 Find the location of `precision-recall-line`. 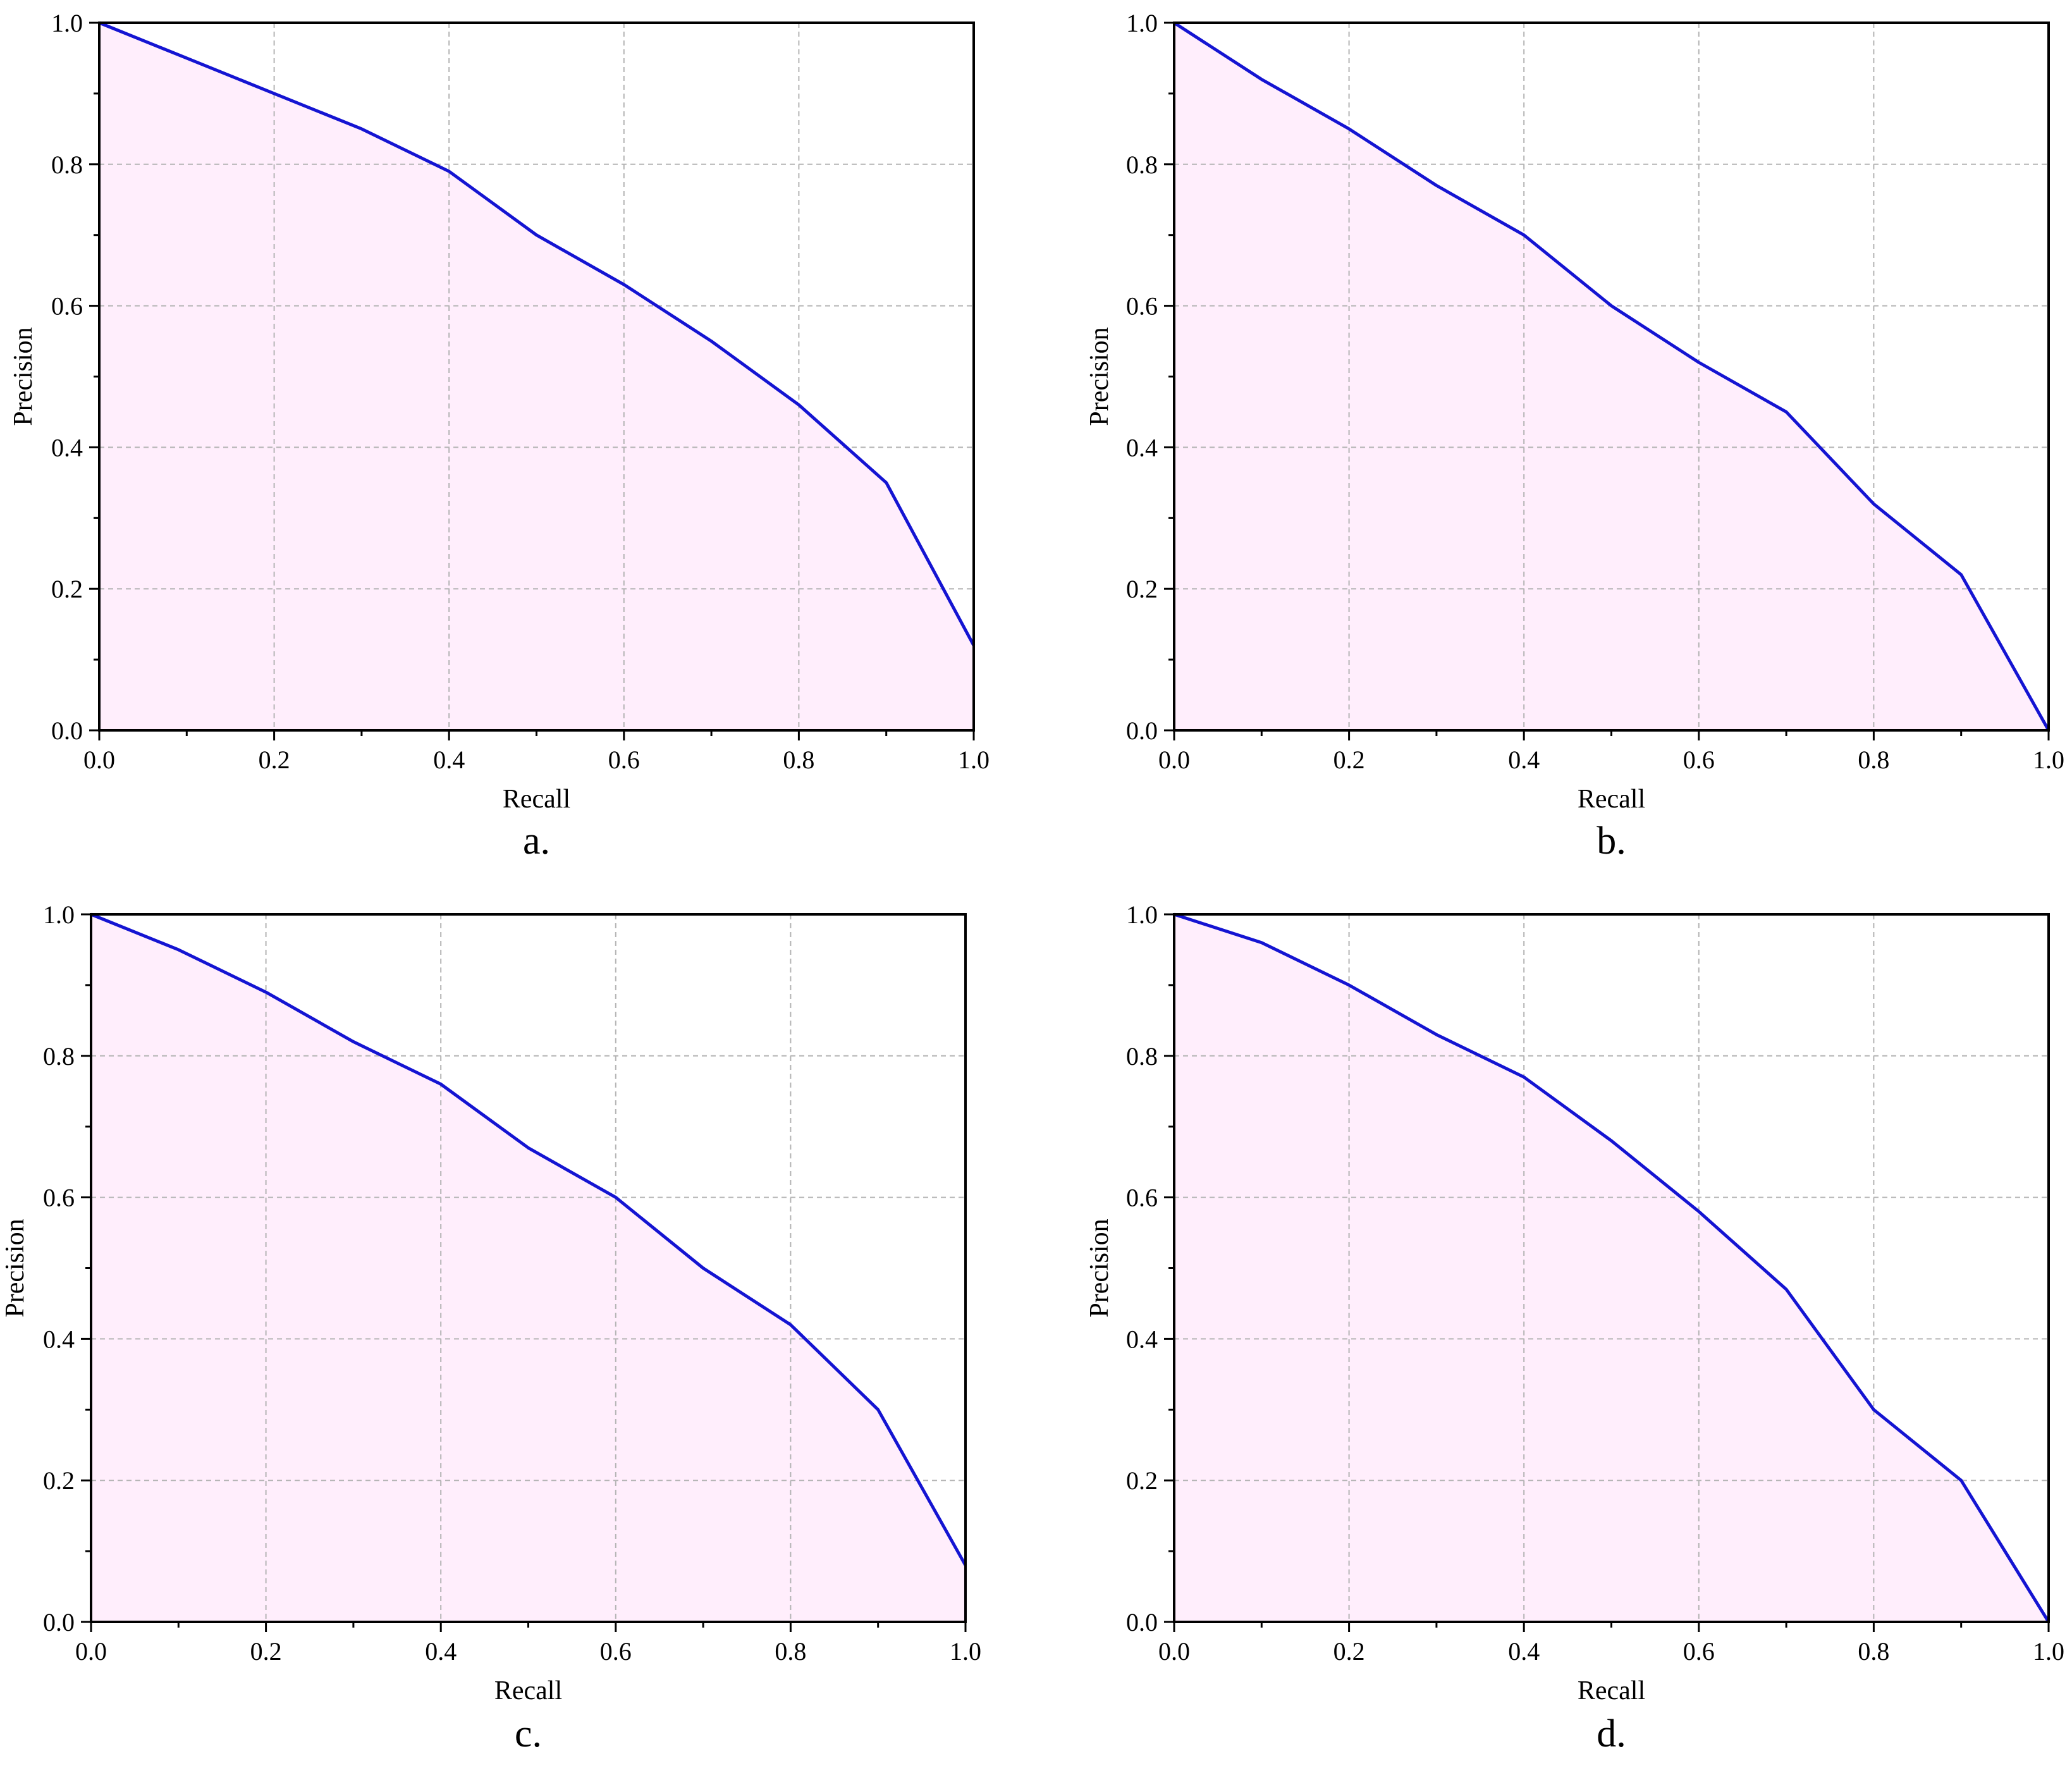

precision-recall-line is located at coordinates (537, 333).